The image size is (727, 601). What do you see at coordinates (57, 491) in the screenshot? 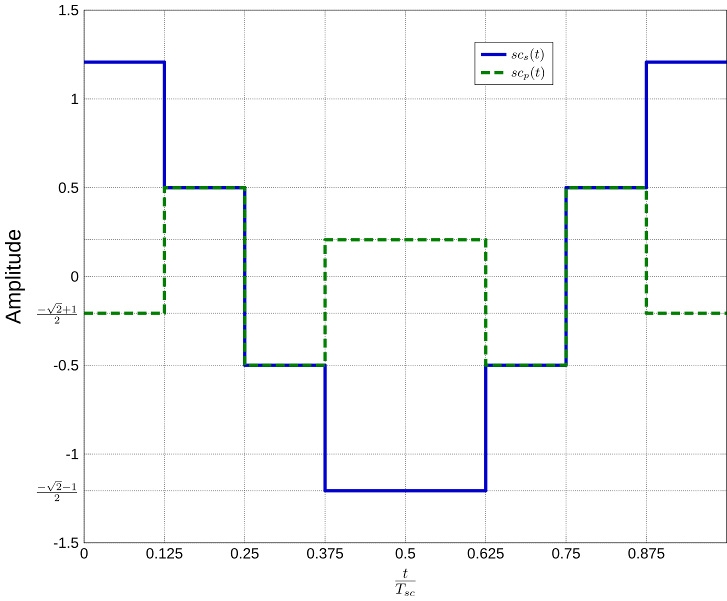
I see `y-tick-label: $\frac{-\sqrt{2}-1}{2}$` at bounding box center [57, 491].